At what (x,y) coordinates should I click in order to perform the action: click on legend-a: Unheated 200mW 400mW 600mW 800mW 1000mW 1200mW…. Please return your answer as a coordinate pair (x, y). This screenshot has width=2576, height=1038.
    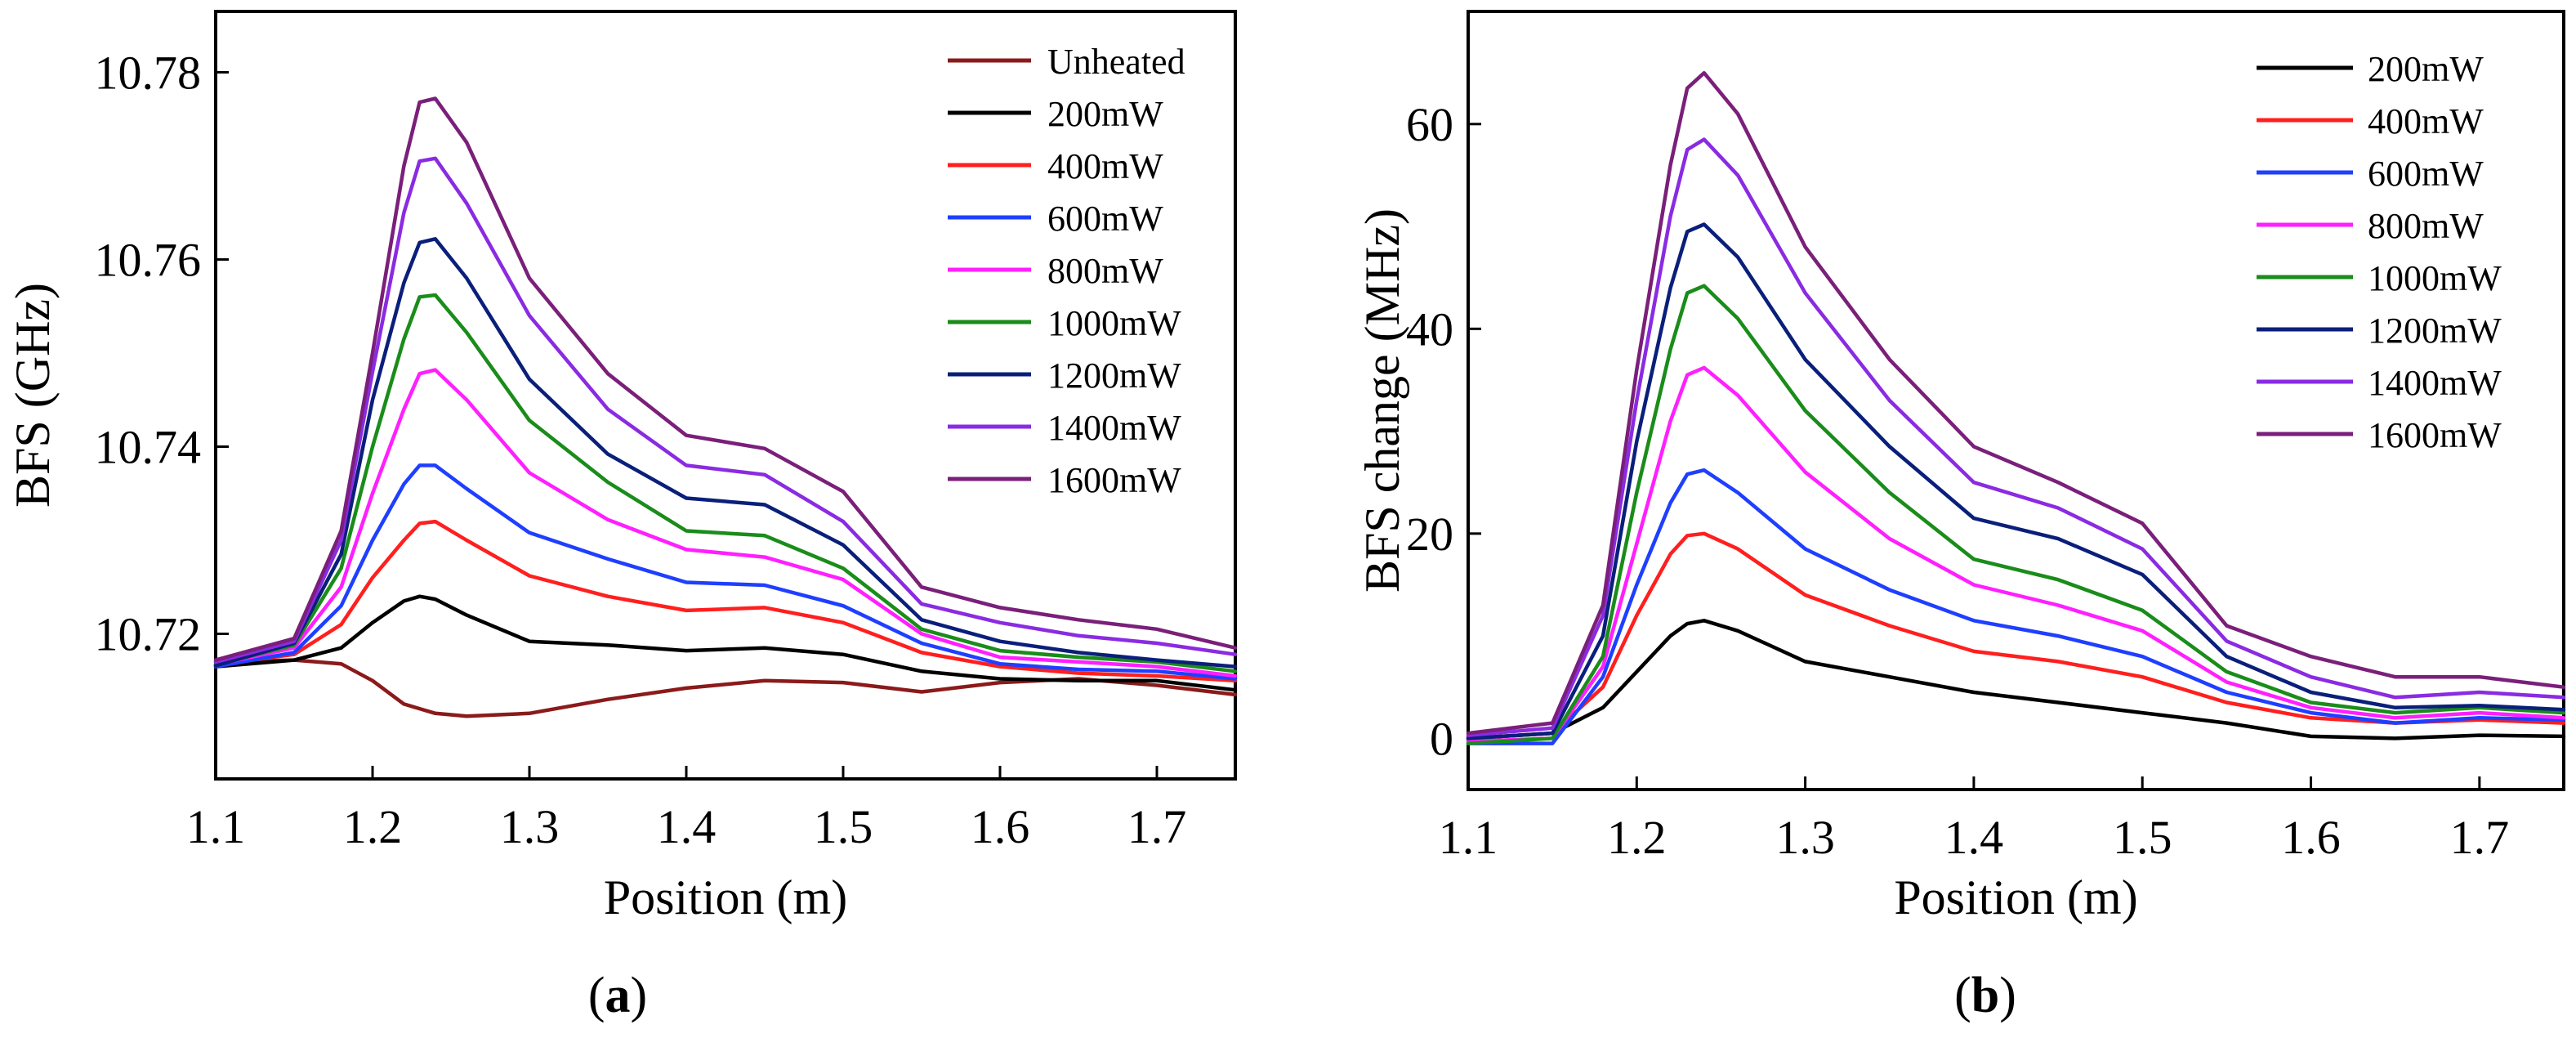
    Looking at the image, I should click on (1067, 271).